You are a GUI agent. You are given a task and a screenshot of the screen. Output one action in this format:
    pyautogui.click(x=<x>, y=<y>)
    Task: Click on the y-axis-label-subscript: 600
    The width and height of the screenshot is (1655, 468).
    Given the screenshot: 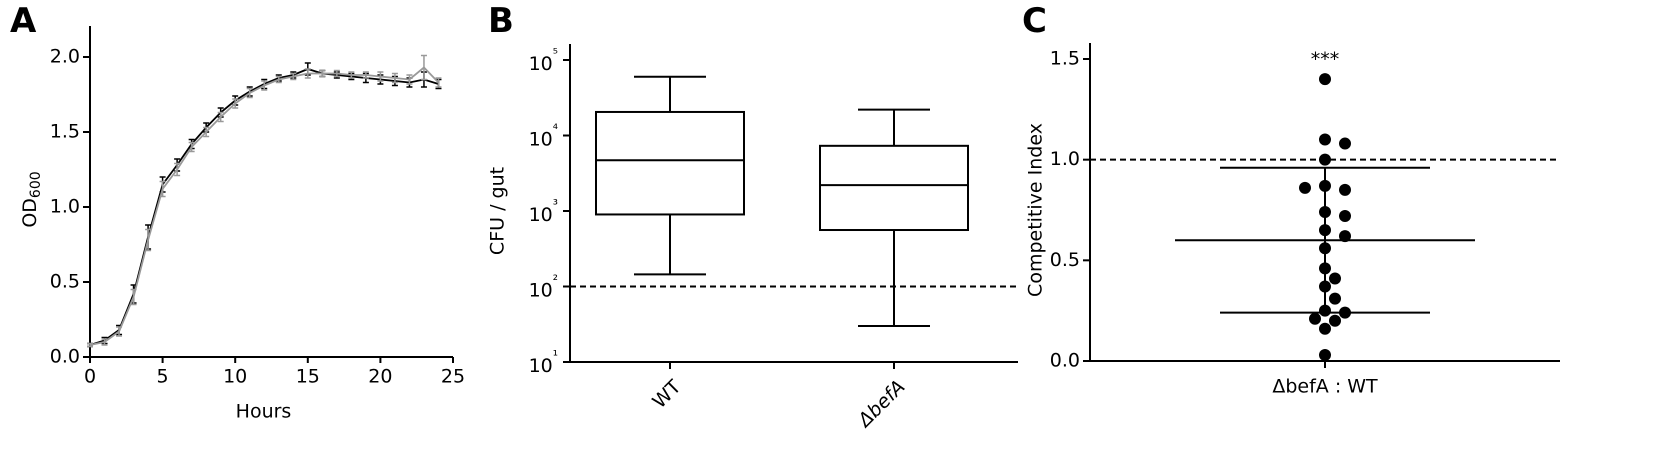 What is the action you would take?
    pyautogui.click(x=36, y=184)
    